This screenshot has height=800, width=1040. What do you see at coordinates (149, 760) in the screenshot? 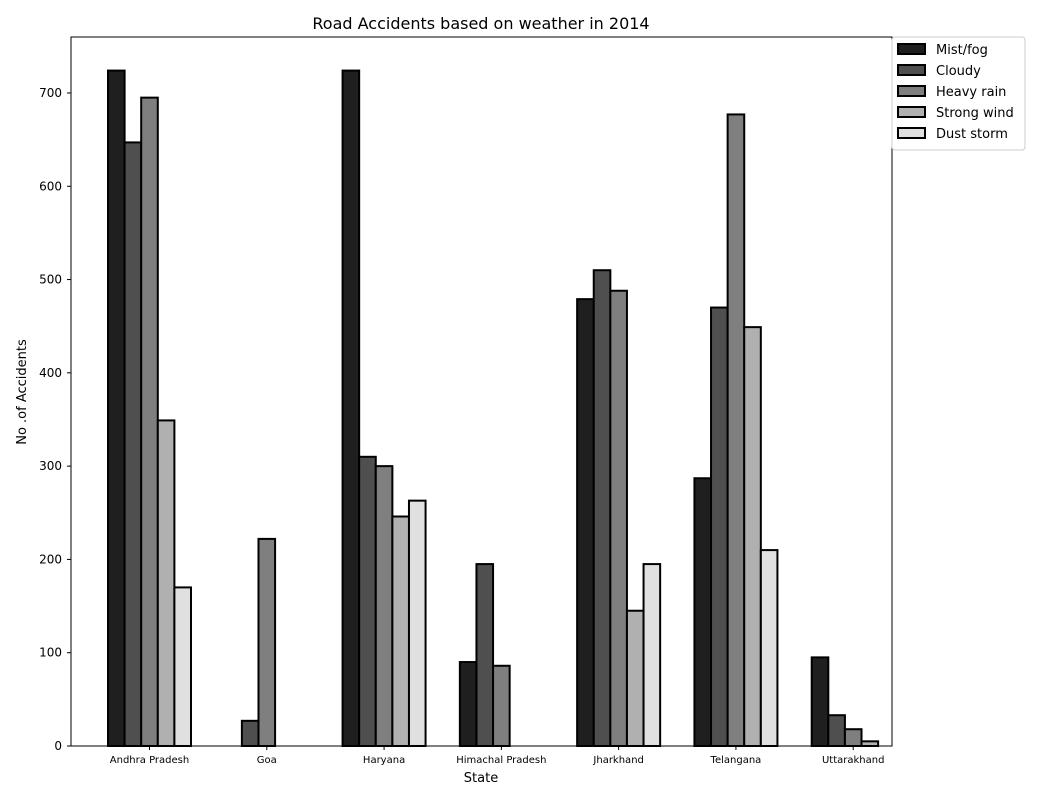
I see `x-tick-label: Andhra Pradesh` at bounding box center [149, 760].